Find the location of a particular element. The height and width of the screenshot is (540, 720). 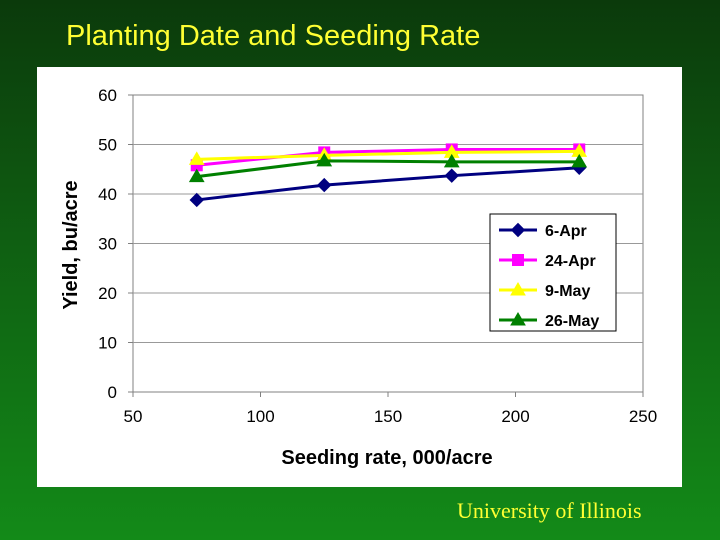

series-line-6-apr is located at coordinates (388, 184).